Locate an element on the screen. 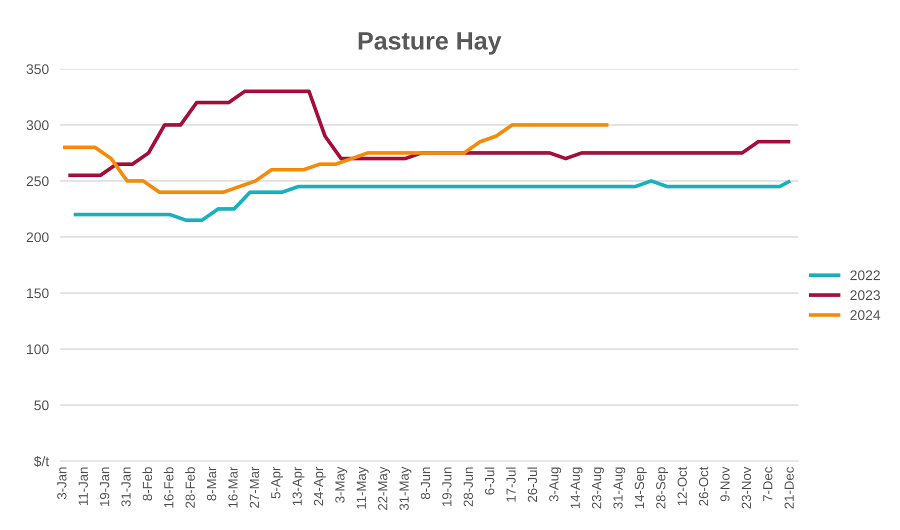 This screenshot has width=900, height=530. chart-title: Pasture Hay is located at coordinates (430, 43).